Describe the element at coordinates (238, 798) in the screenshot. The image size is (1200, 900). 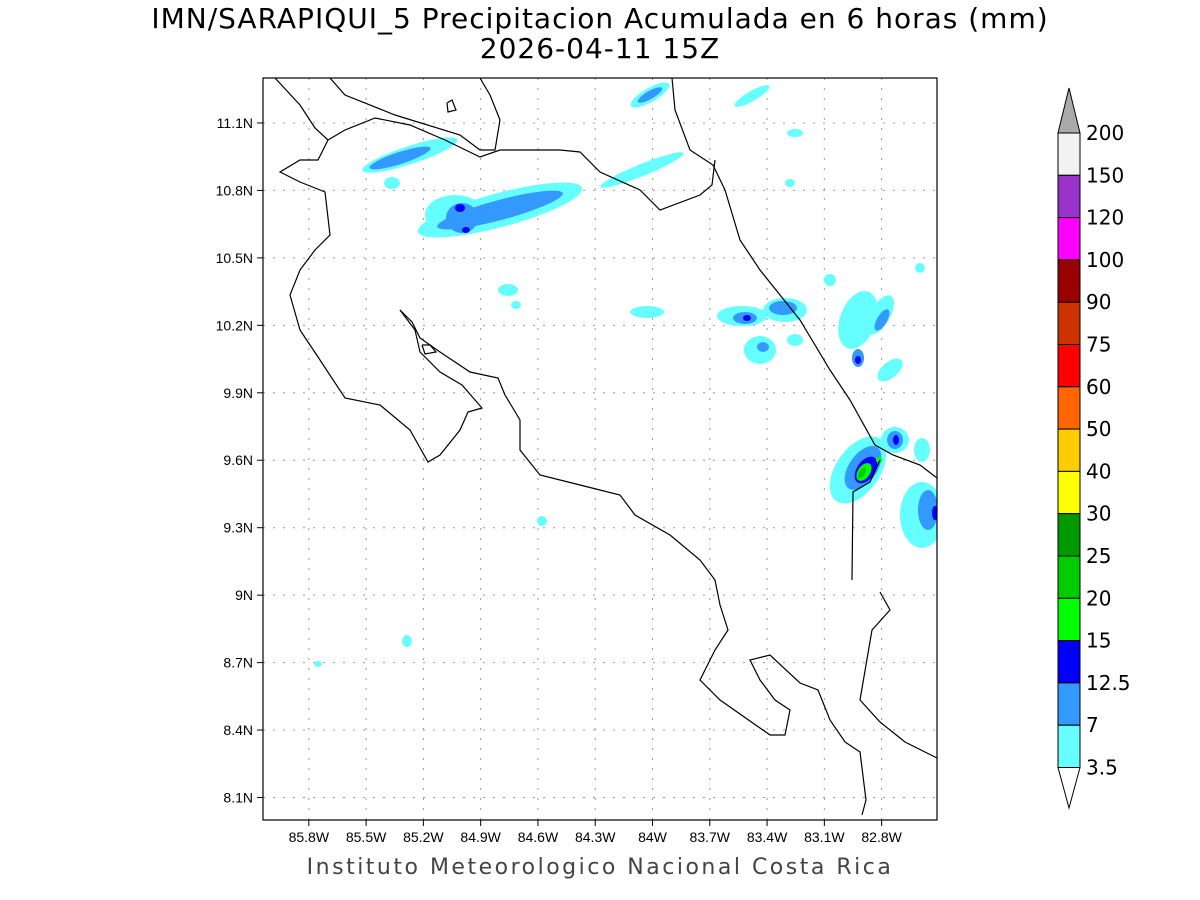
I see `lat-tick-label: 8.1N` at that location.